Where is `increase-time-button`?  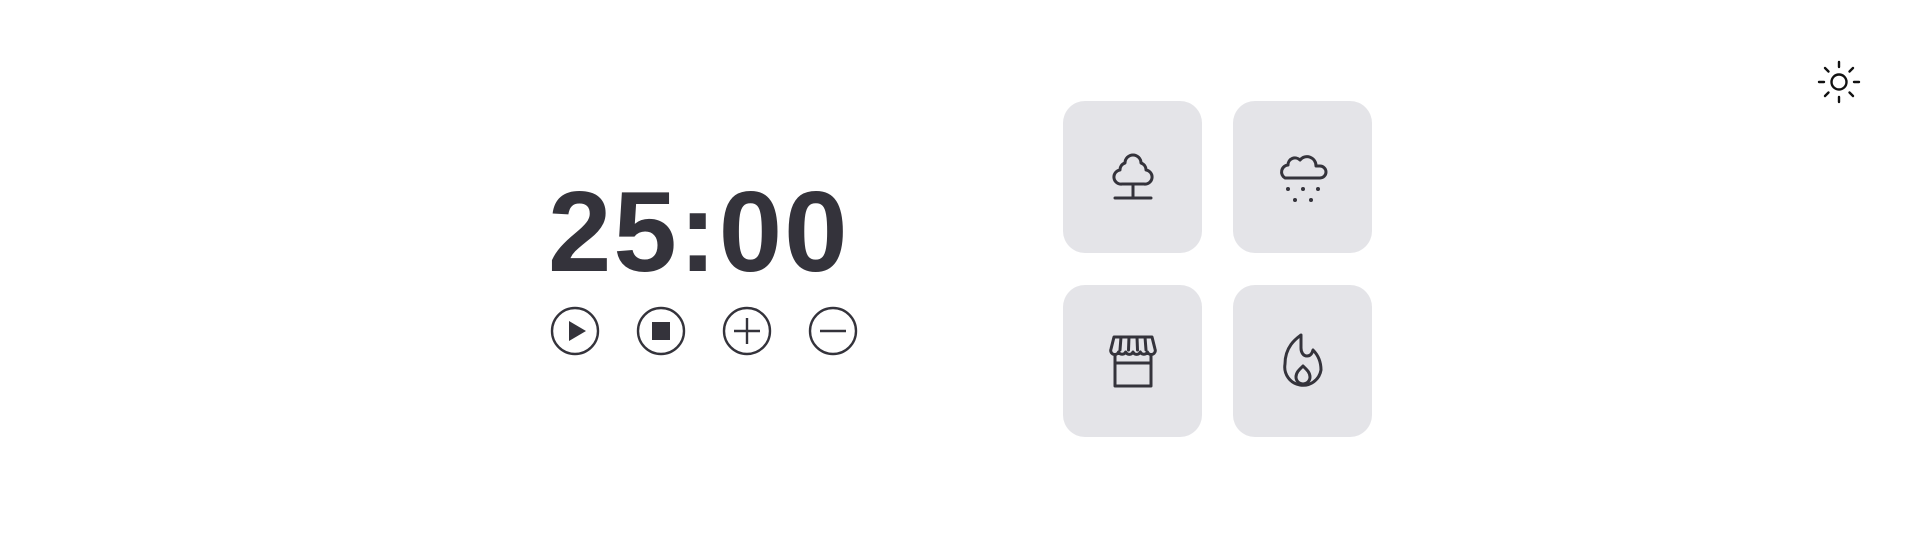 increase-time-button is located at coordinates (747, 331).